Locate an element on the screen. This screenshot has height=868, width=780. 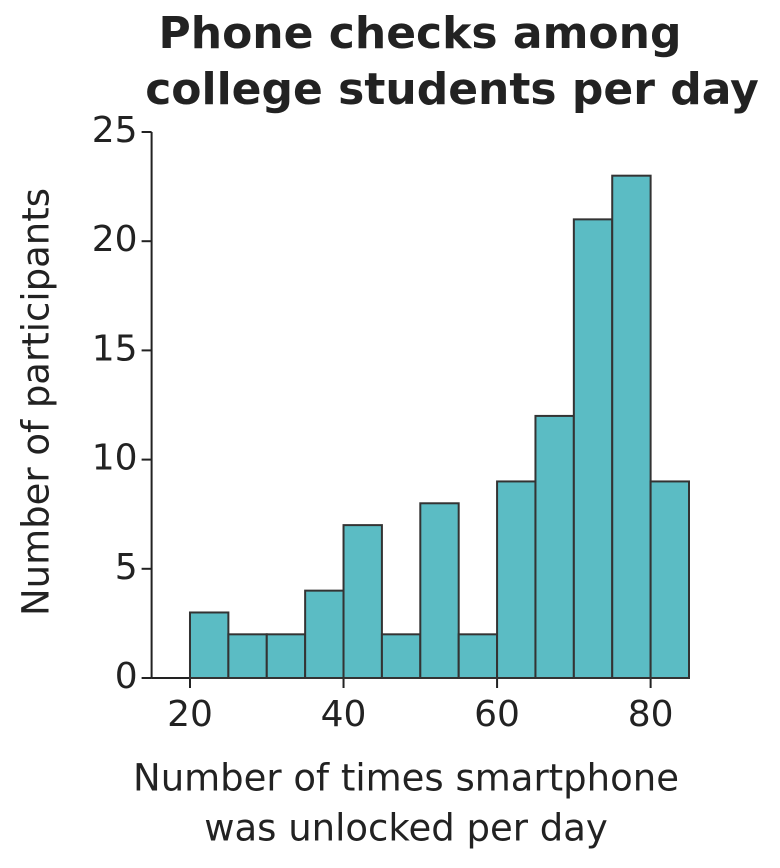
y-tick-label: 0 is located at coordinates (126, 676).